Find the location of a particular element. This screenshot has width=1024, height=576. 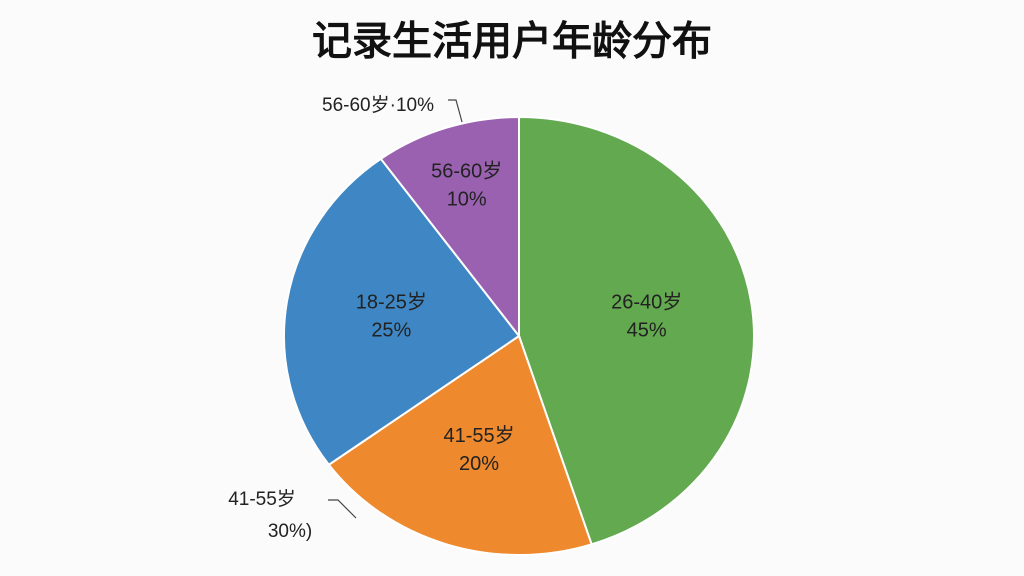

annotation: 56-60岁·10% is located at coordinates (378, 105).